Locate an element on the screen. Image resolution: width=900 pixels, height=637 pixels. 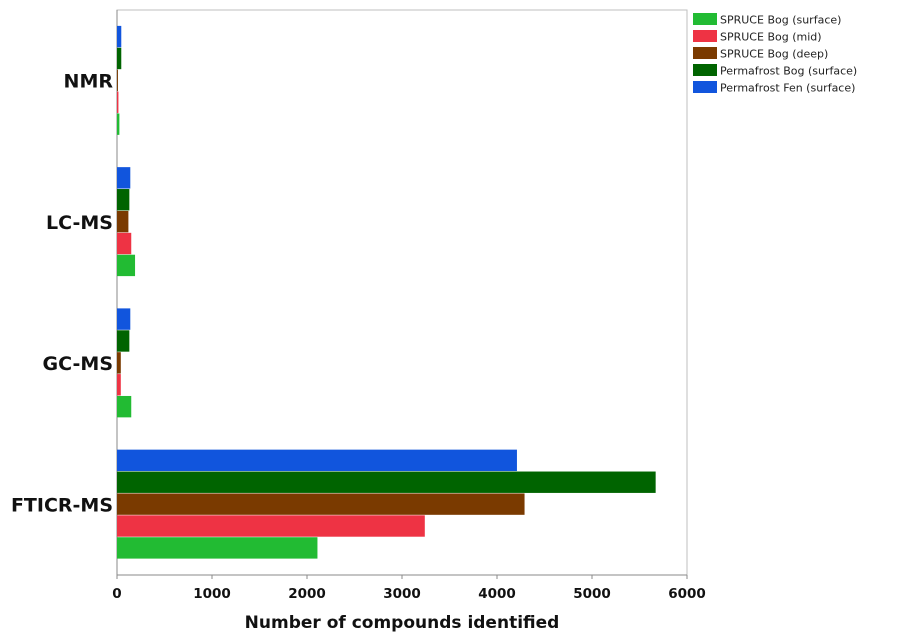
bar-fticr-ms-spruce-bog-deep is located at coordinates (321, 504).